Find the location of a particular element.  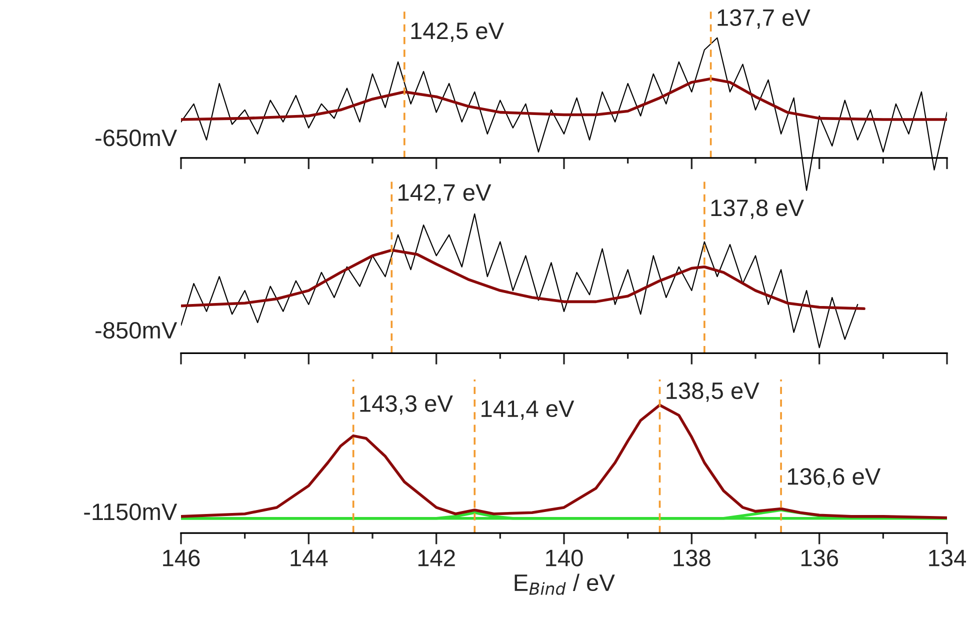

y-axis-title: -1150mV is located at coordinates (131, 511).